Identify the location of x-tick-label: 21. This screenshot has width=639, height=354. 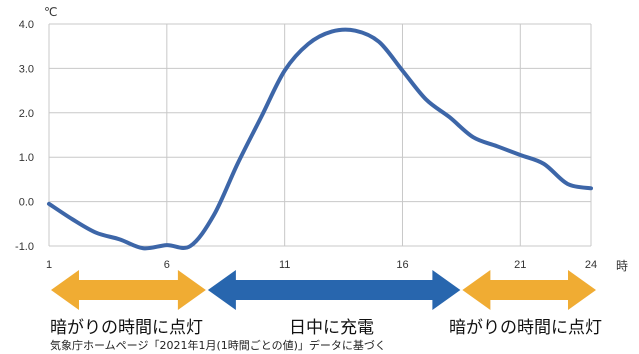
(520, 265).